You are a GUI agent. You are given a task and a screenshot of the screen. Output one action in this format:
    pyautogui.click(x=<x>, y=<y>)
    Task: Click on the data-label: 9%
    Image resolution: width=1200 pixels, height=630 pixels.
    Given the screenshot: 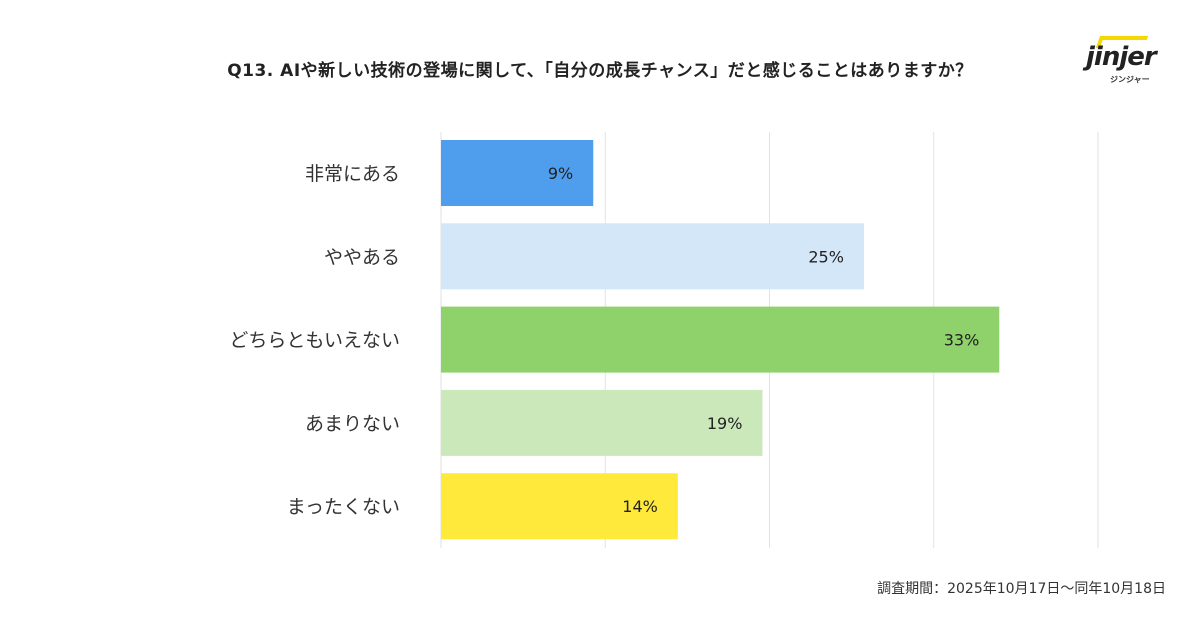 What is the action you would take?
    pyautogui.click(x=560, y=173)
    